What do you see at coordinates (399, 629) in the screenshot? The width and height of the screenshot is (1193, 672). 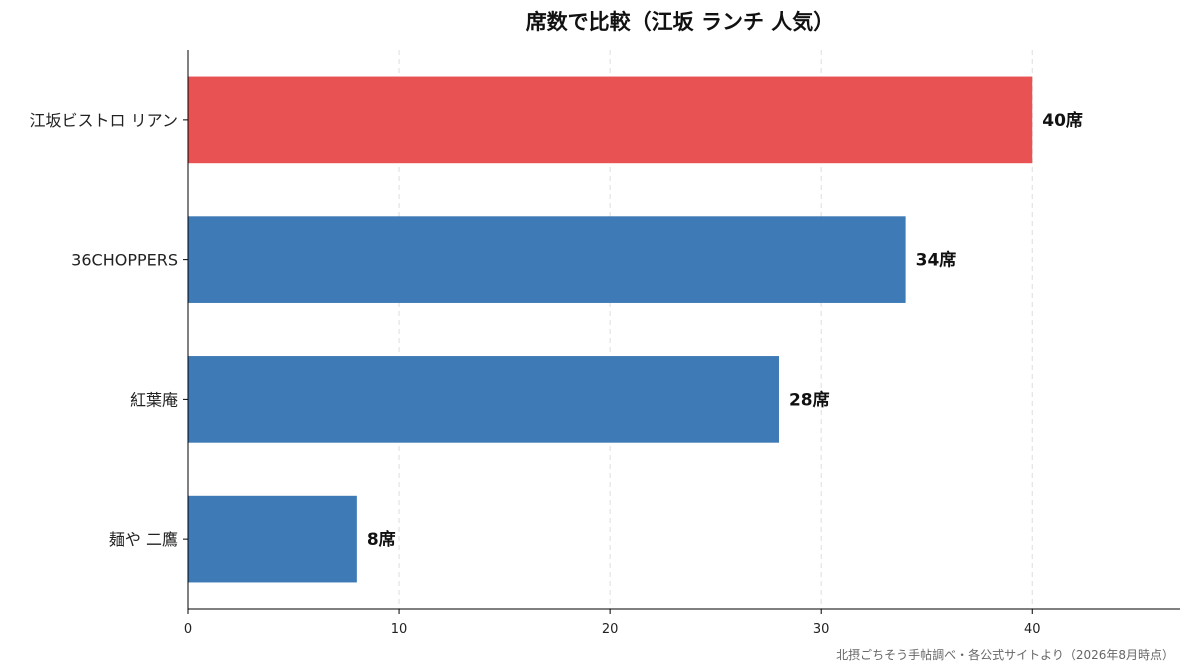 I see `x-tick-label: 10` at bounding box center [399, 629].